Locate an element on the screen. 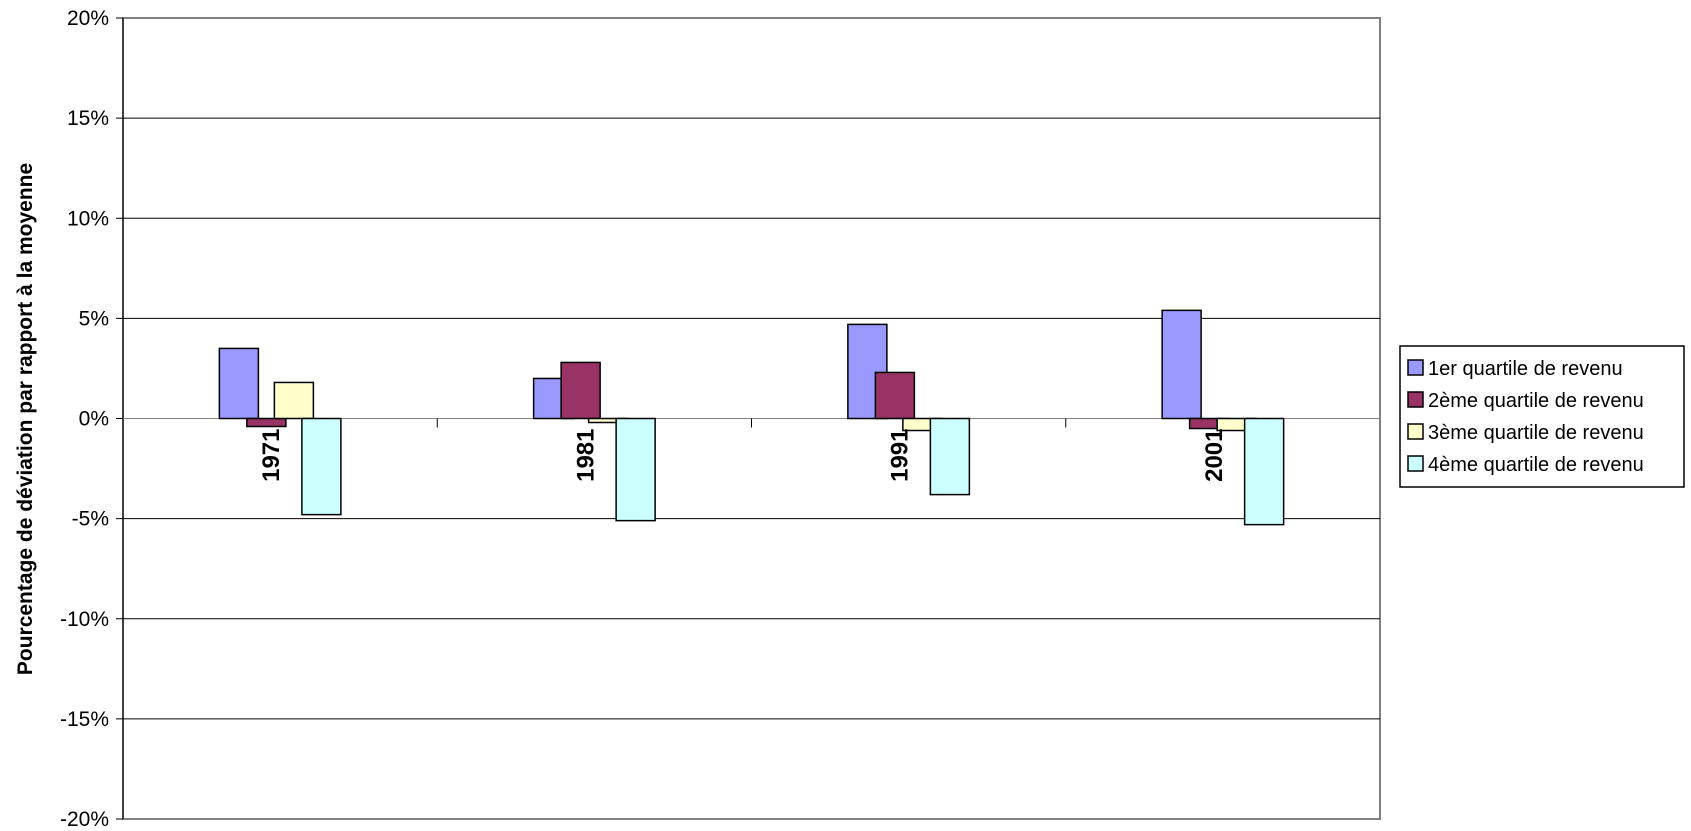 This screenshot has height=831, width=1691. y-tick-label: 5% is located at coordinates (94, 318).